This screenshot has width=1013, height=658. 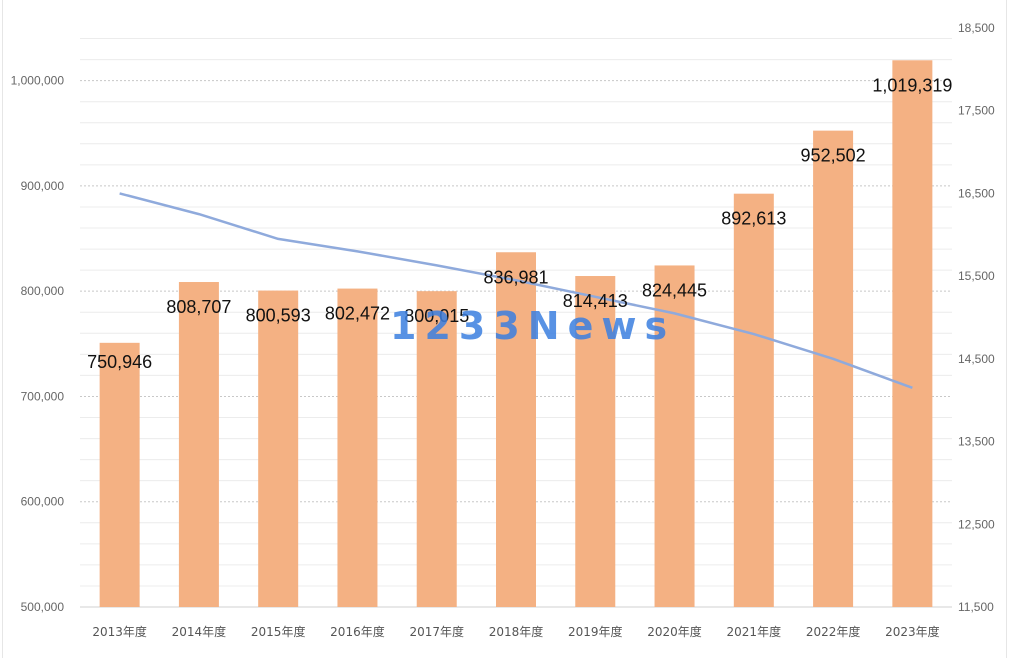 I want to click on bar-2020年度, so click(x=674, y=436).